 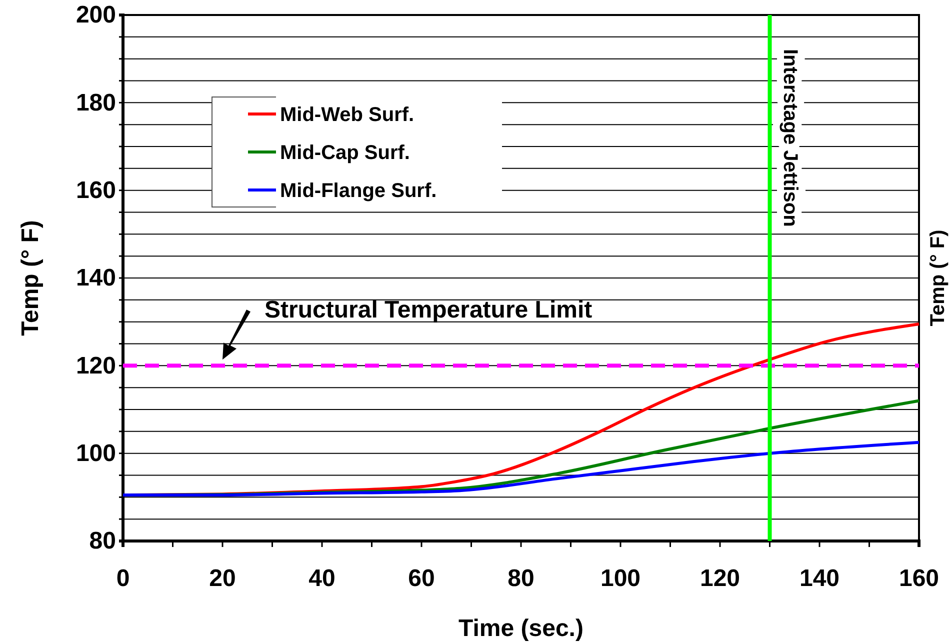 I want to click on x-tick-label: 40, so click(x=322, y=578).